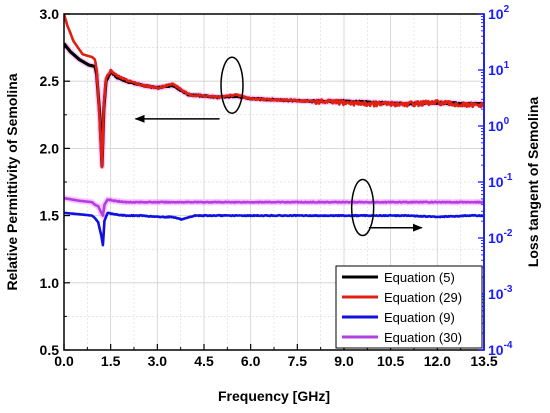 This screenshot has width=550, height=413. Describe the element at coordinates (419, 277) in the screenshot. I see `legend-label: Equation (5)` at that location.